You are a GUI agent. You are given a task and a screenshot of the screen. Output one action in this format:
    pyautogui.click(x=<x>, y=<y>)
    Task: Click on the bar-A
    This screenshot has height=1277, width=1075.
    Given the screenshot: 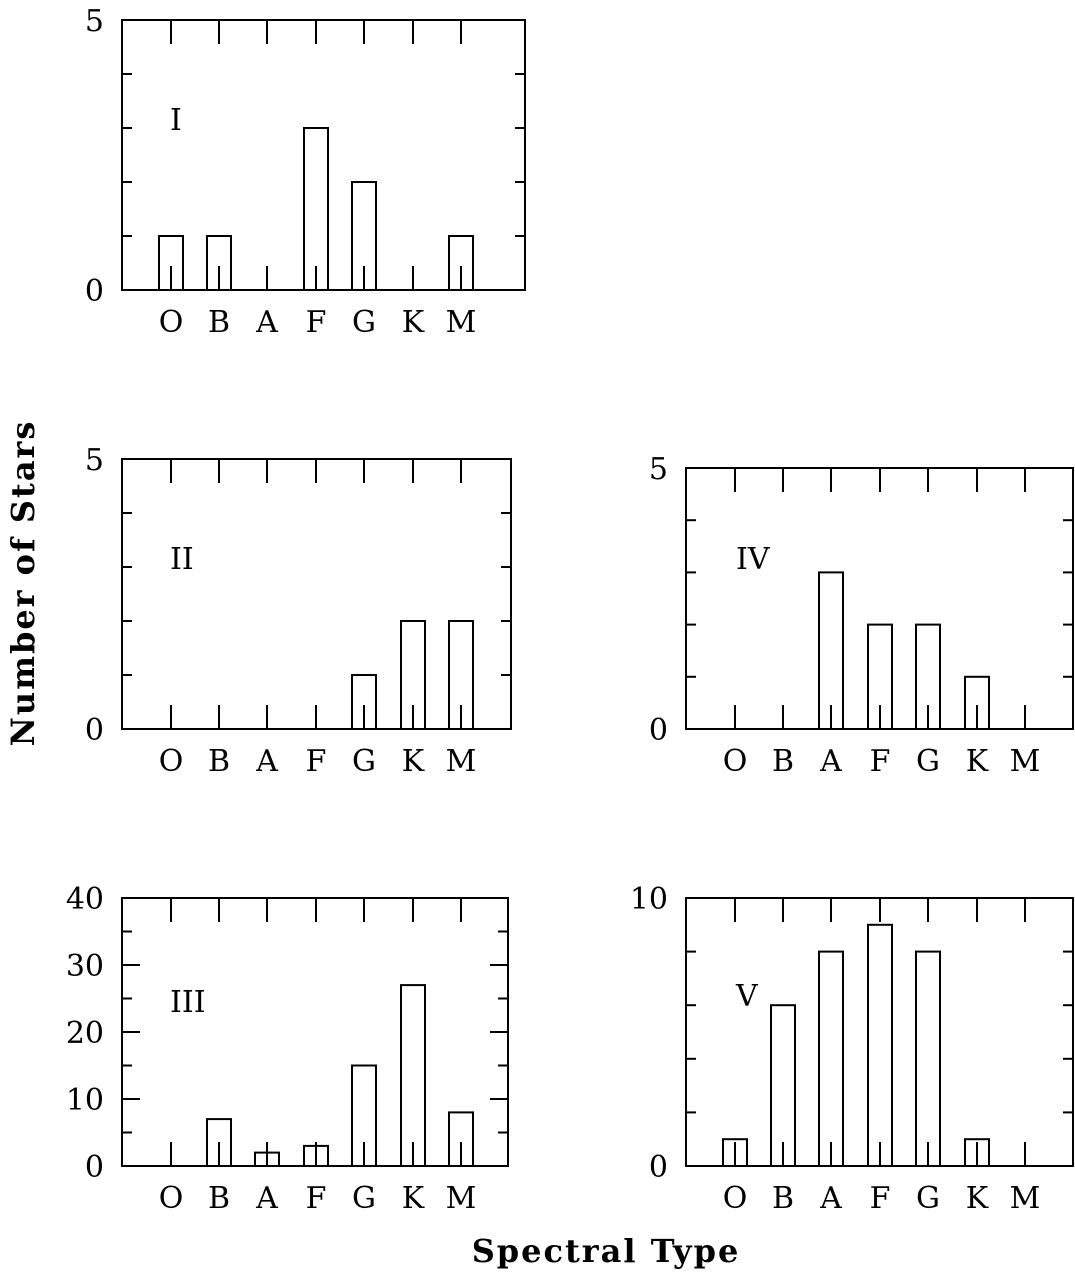 What is the action you would take?
    pyautogui.click(x=831, y=1058)
    